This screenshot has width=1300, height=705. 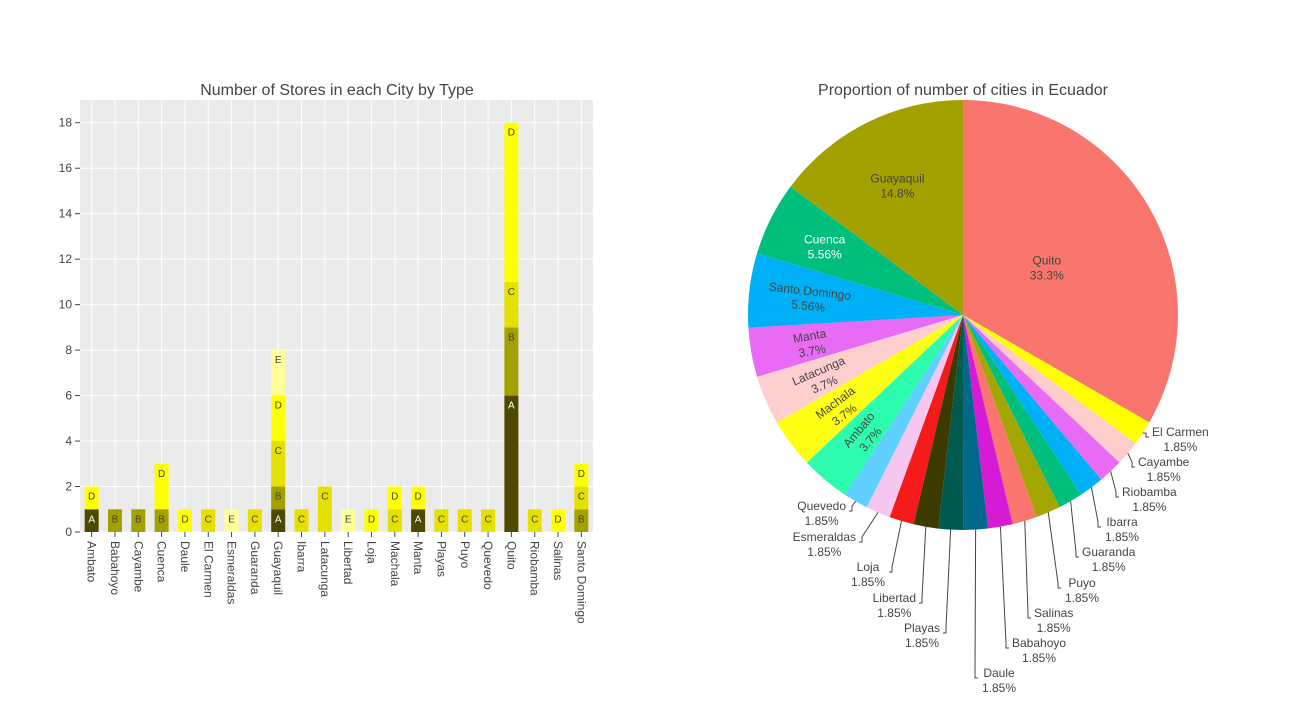 I want to click on y-tick-label: 12, so click(x=66, y=259).